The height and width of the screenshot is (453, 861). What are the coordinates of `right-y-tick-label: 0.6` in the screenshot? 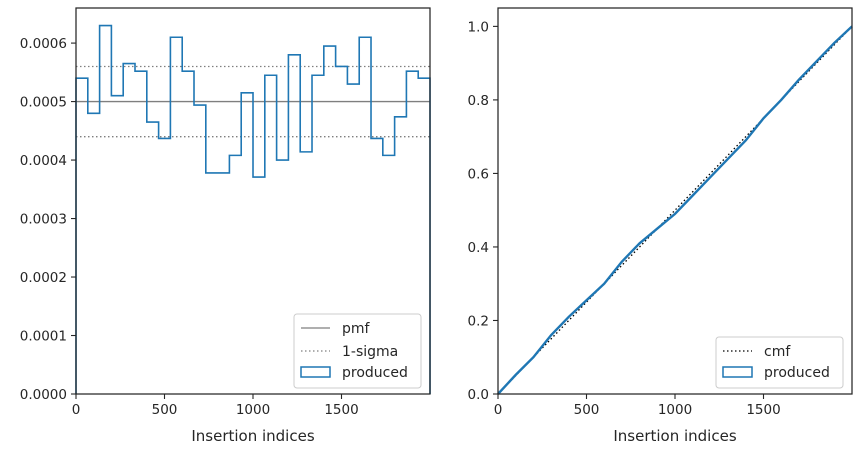 It's located at (478, 174).